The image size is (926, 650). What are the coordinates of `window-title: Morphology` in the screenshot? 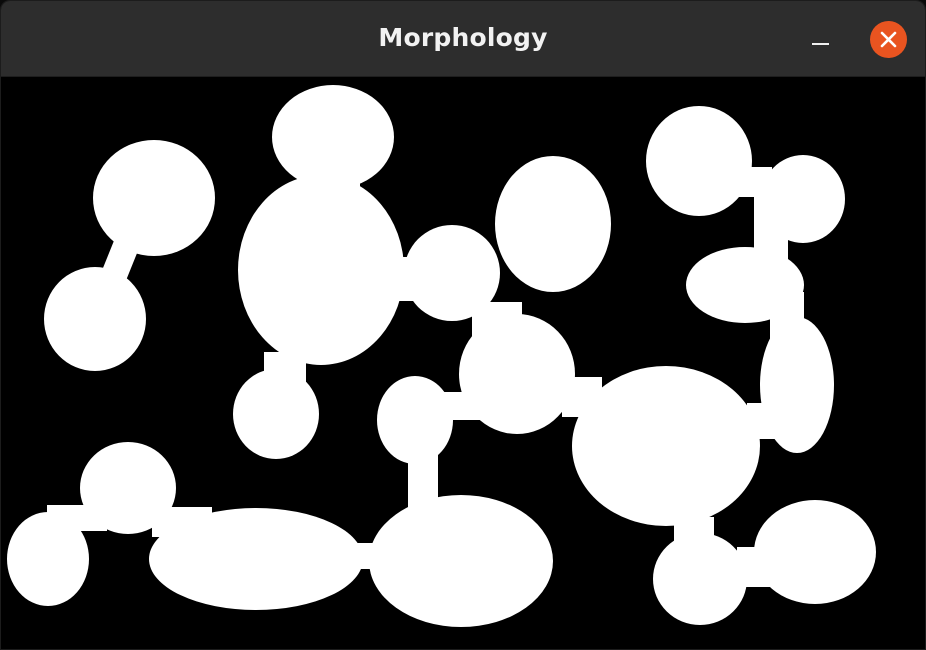 It's located at (463, 37).